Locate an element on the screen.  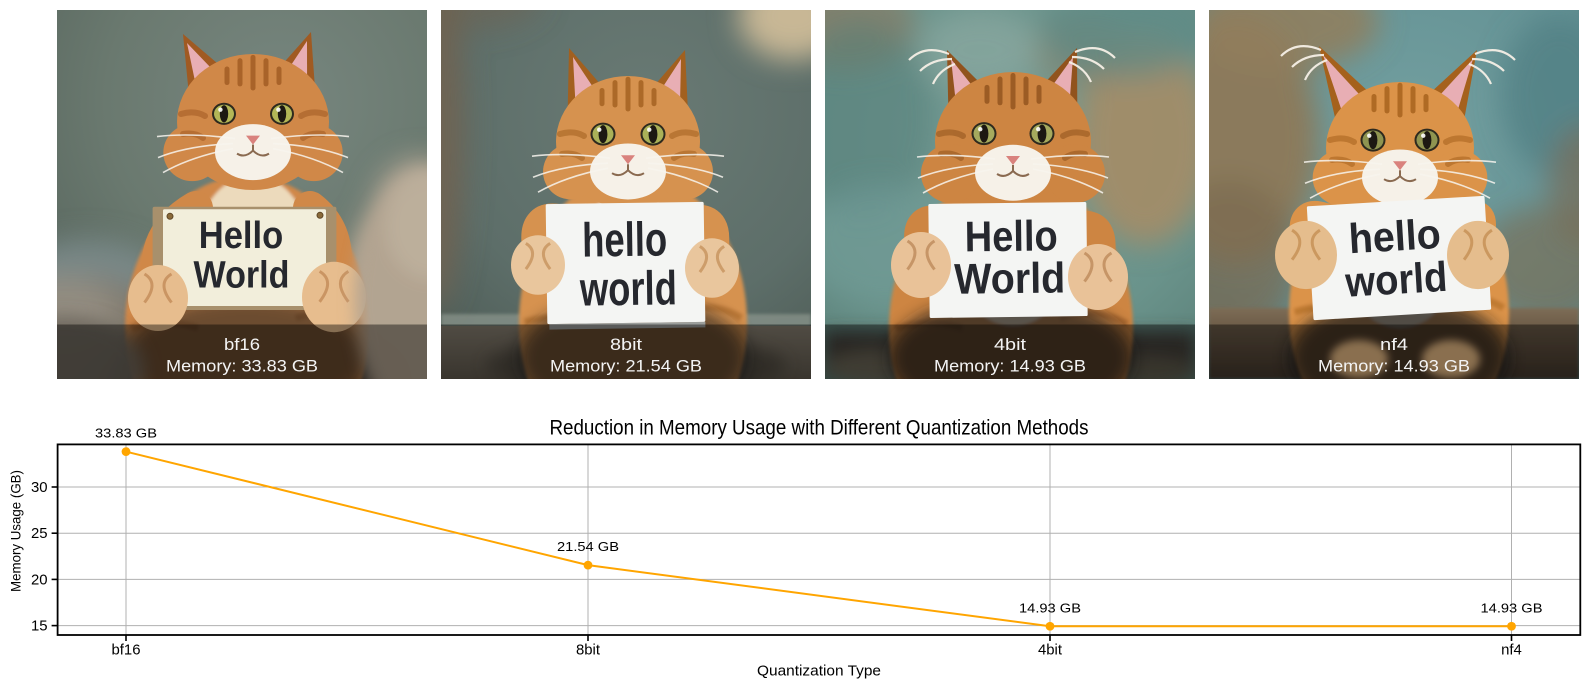
svg-text: Memory Usage (GB) is located at coordinates (16, 531).